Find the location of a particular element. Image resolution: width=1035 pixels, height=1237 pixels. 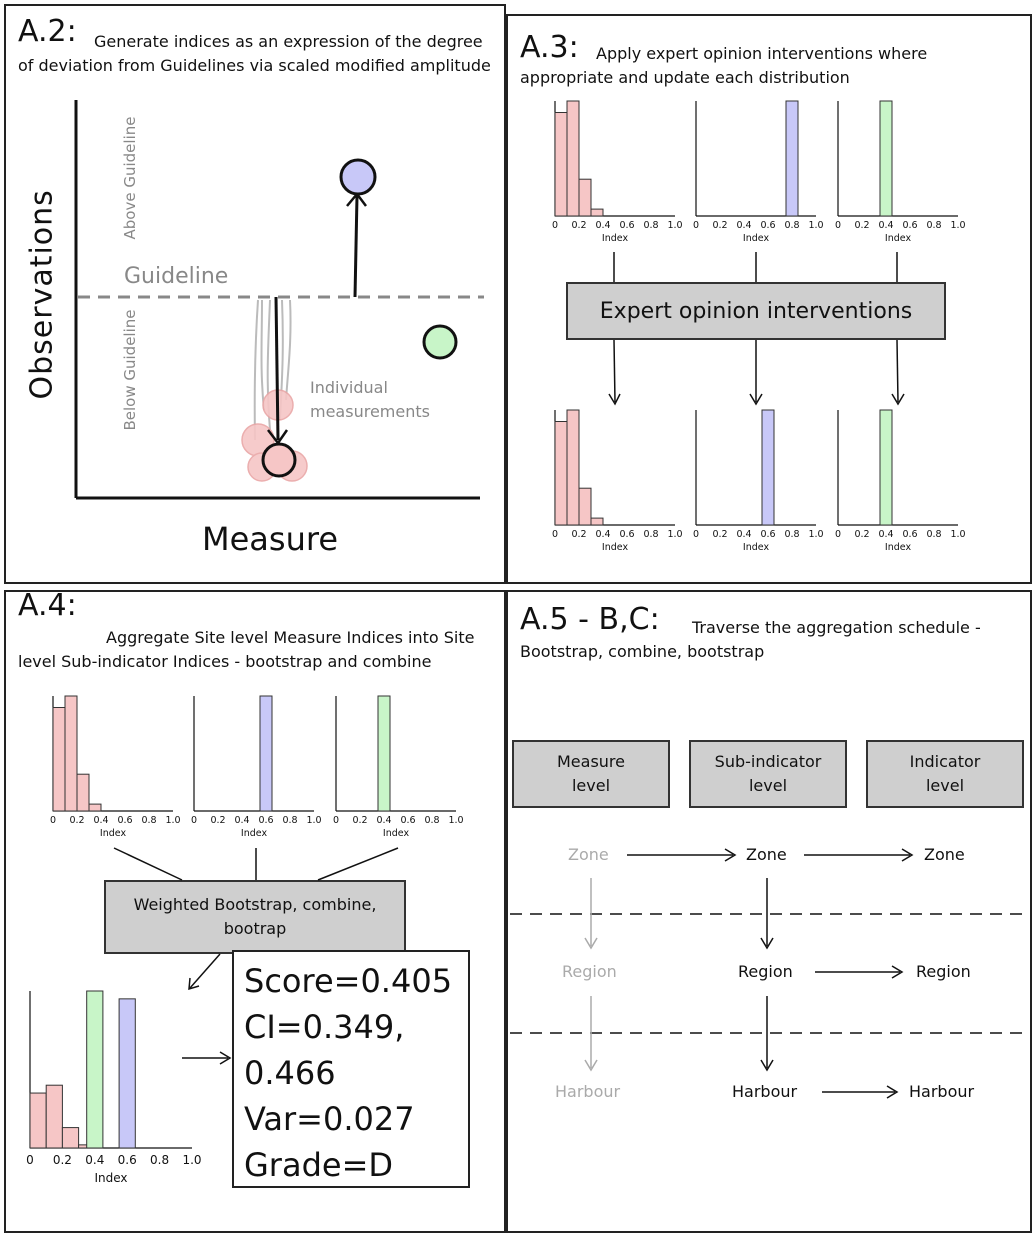

panel-a4-title: A.4: is located at coordinates (47, 605).